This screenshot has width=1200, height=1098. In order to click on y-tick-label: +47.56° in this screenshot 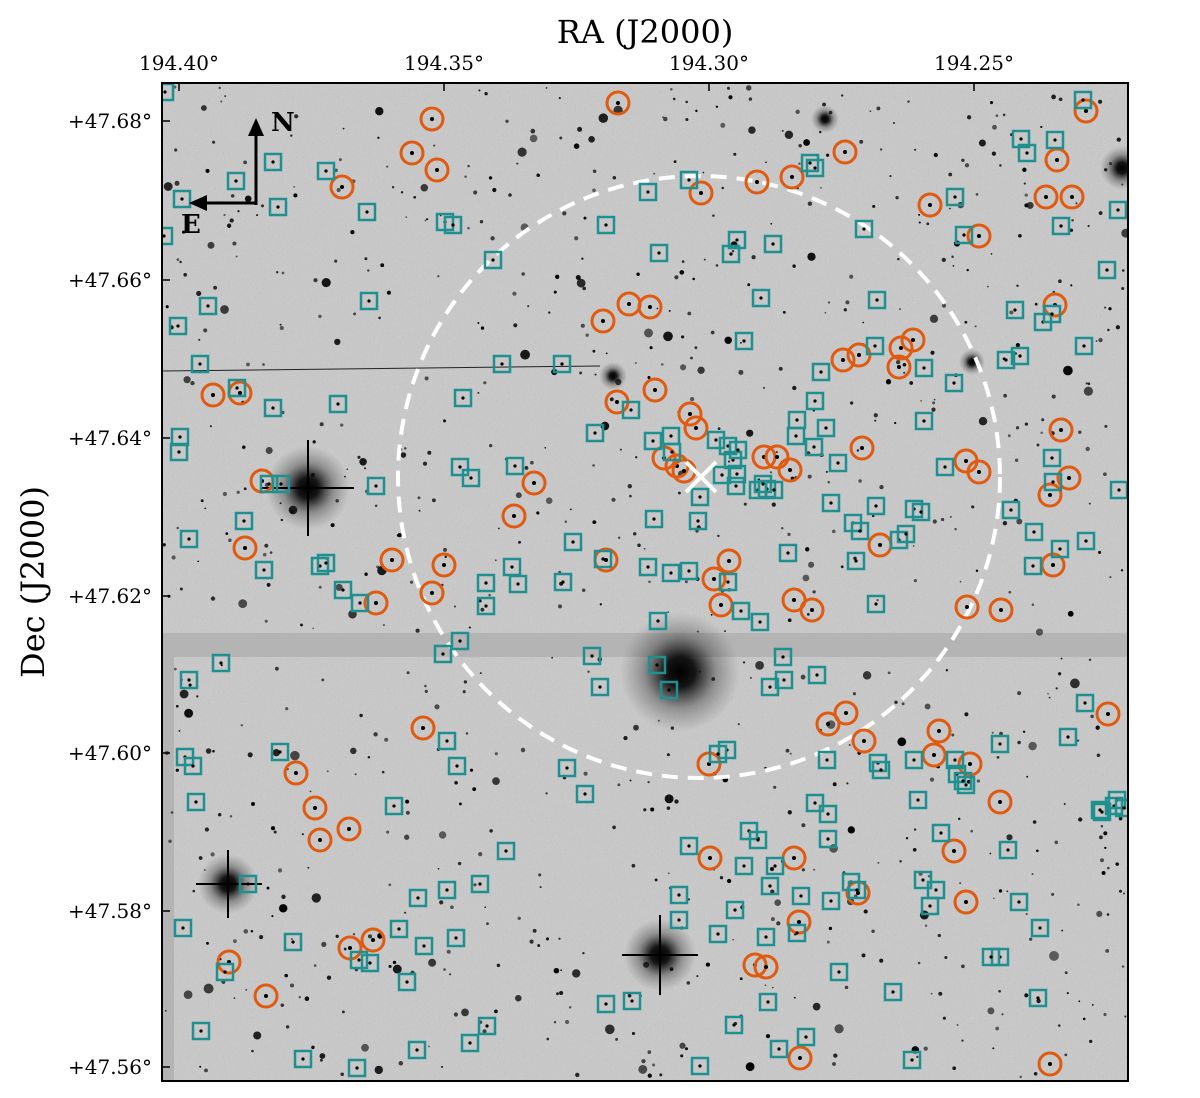, I will do `click(110, 1067)`.